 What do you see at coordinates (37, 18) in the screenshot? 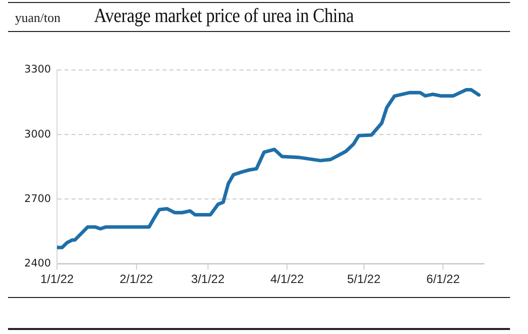
I see `y-axis-title: yuan/ton` at bounding box center [37, 18].